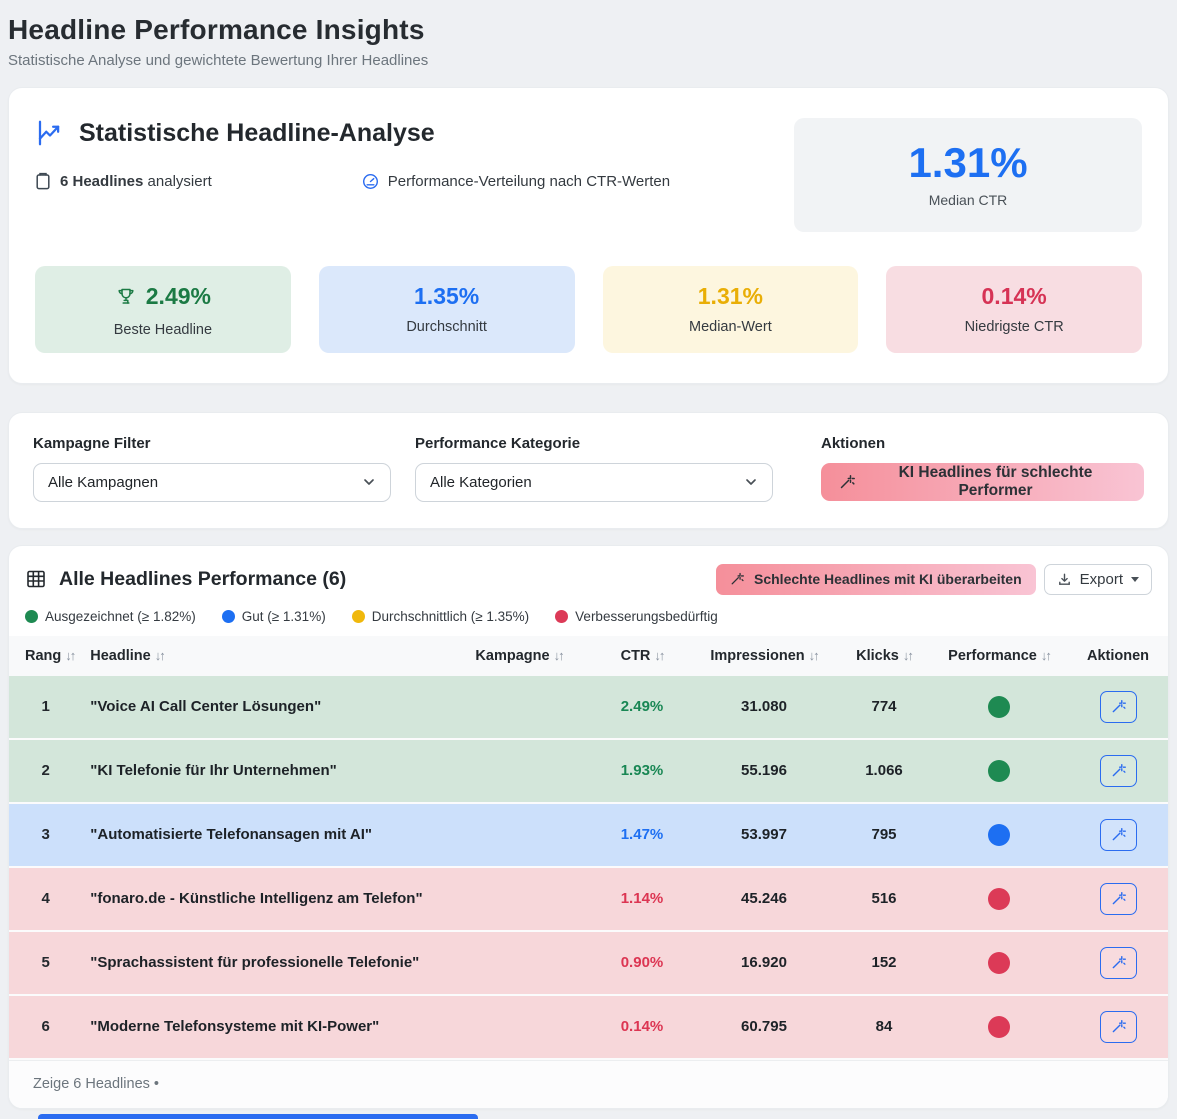 The height and width of the screenshot is (1119, 1177). What do you see at coordinates (764, 707) in the screenshot?
I see `impressions-cell: 31.080` at bounding box center [764, 707].